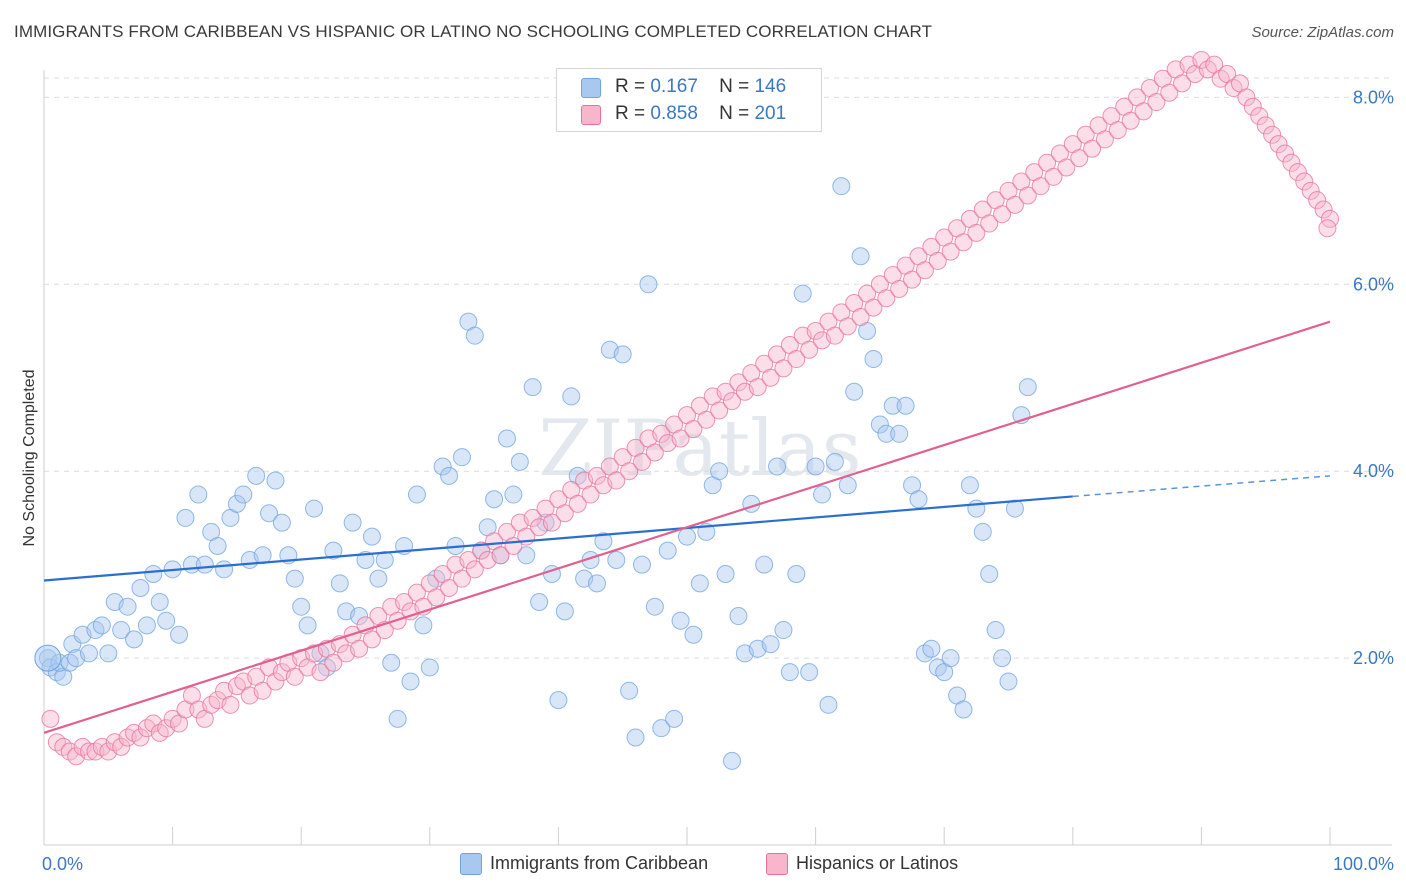  What do you see at coordinates (591, 115) in the screenshot?
I see `legend-swatch-hispanic` at bounding box center [591, 115].